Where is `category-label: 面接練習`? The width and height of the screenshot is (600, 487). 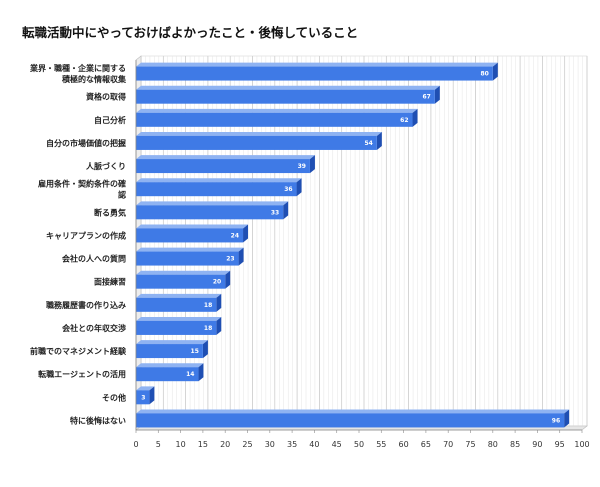
category-label: 面接練習 is located at coordinates (110, 282).